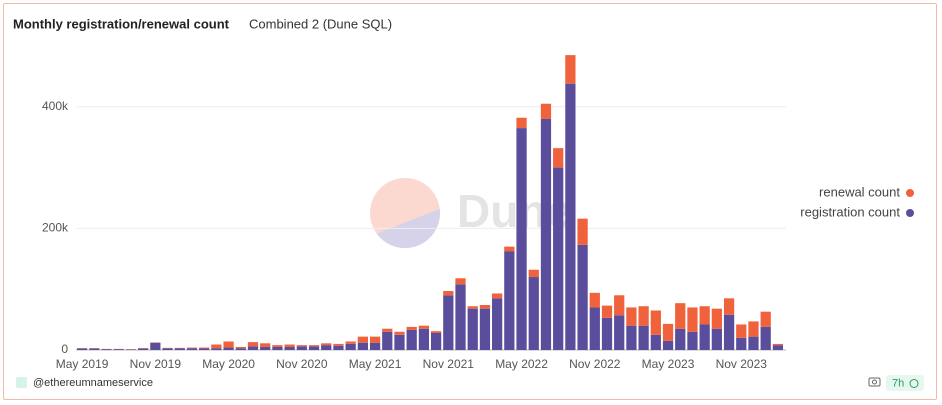  I want to click on chart-title: Monthly registration/renewal count, so click(121, 23).